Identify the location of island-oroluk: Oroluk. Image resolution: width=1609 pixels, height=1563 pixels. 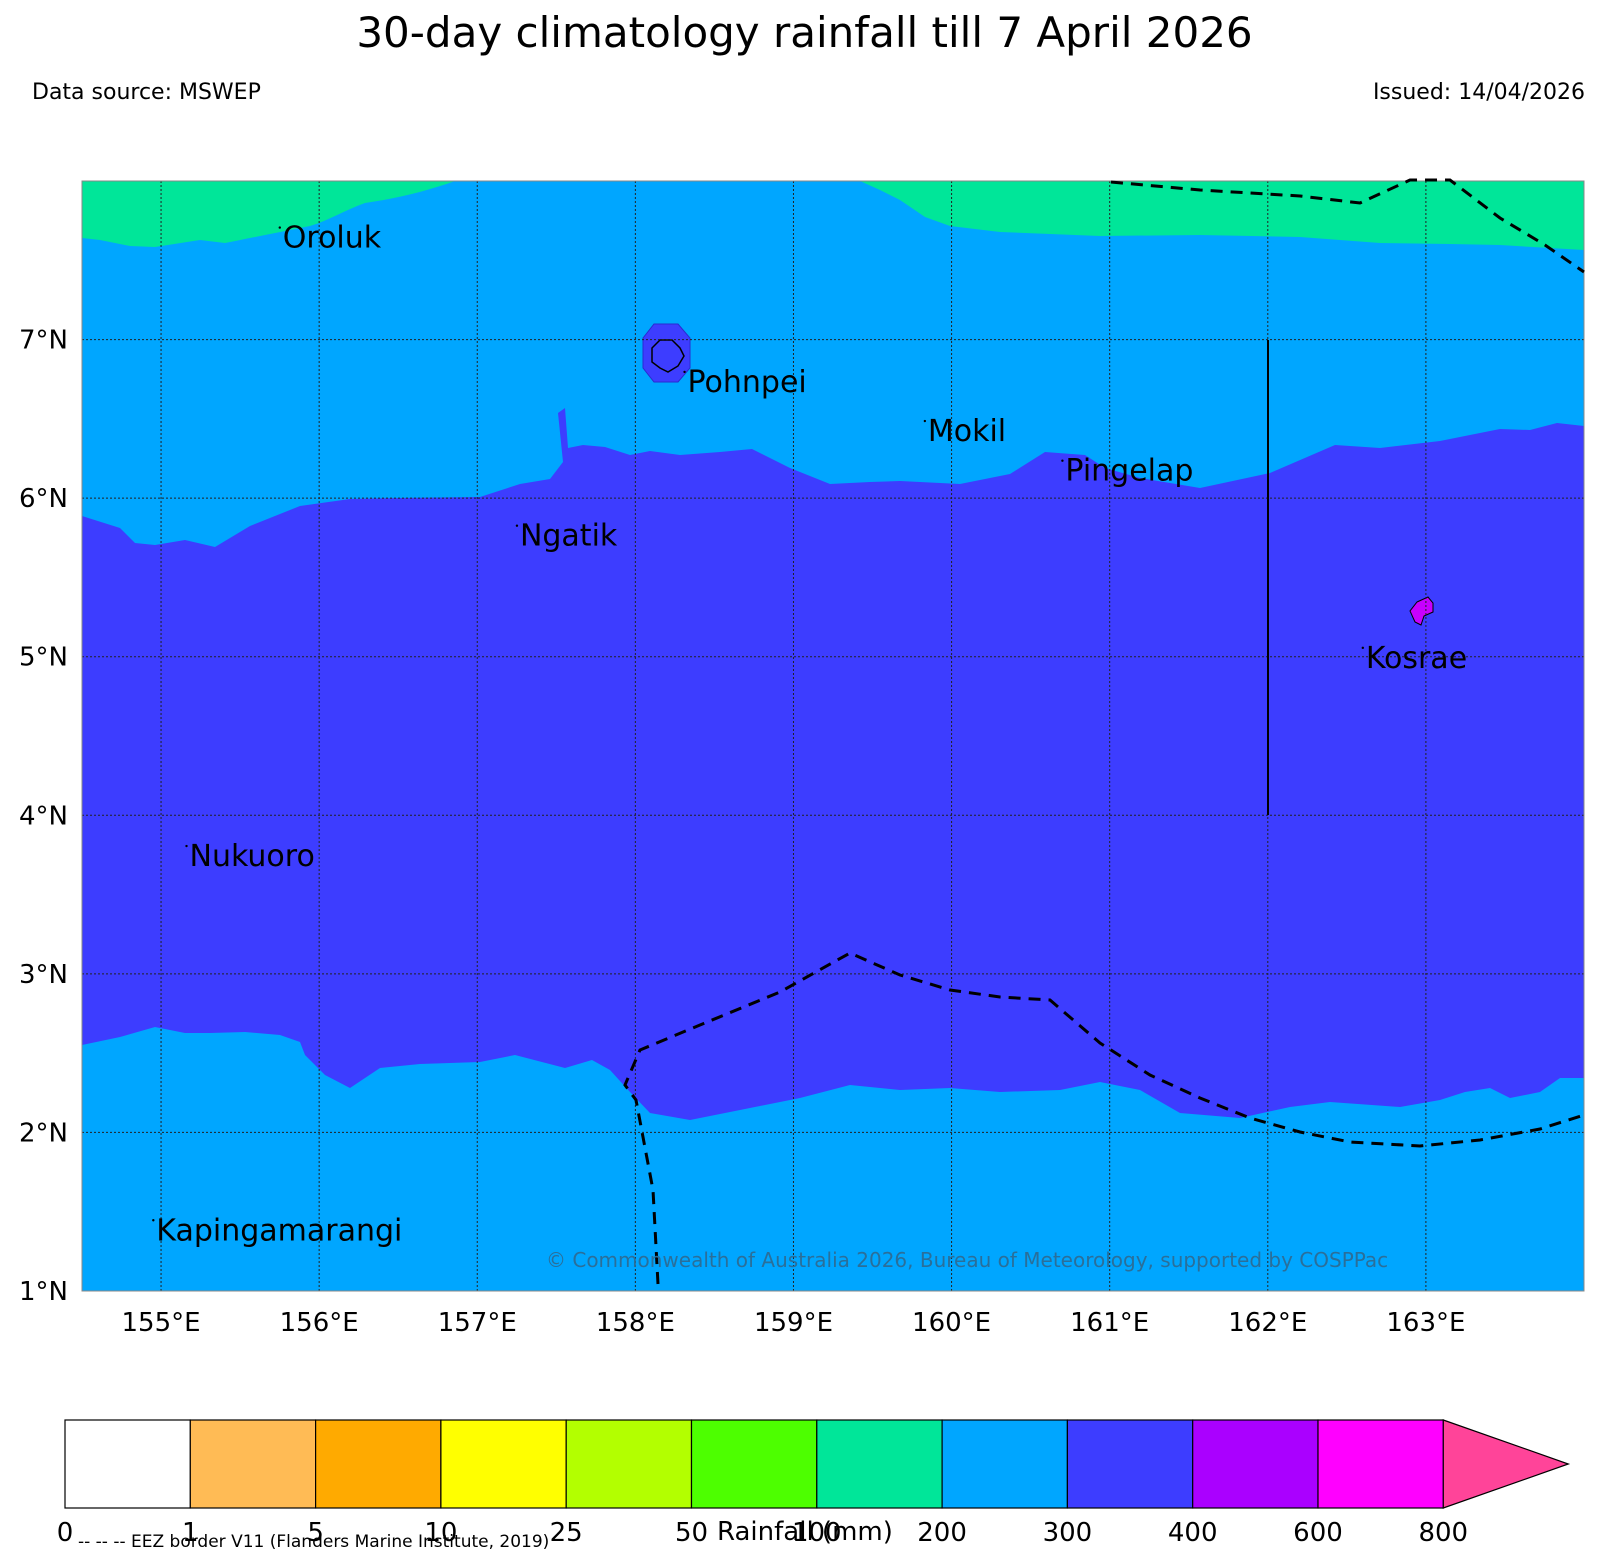
(330, 238).